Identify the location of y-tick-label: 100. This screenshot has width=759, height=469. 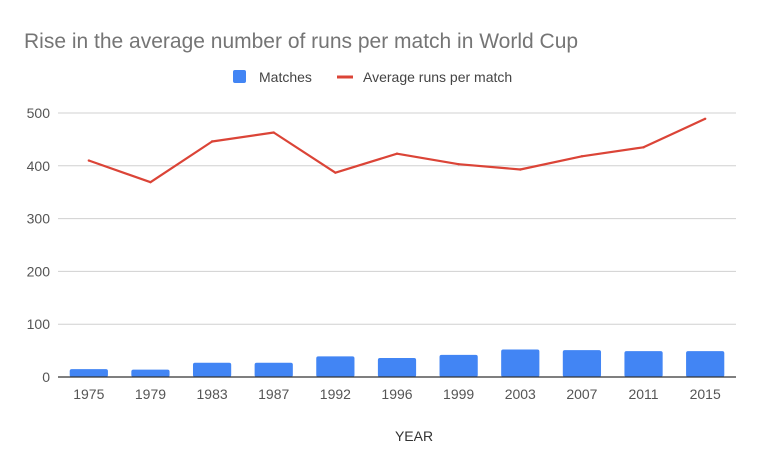
(39, 324).